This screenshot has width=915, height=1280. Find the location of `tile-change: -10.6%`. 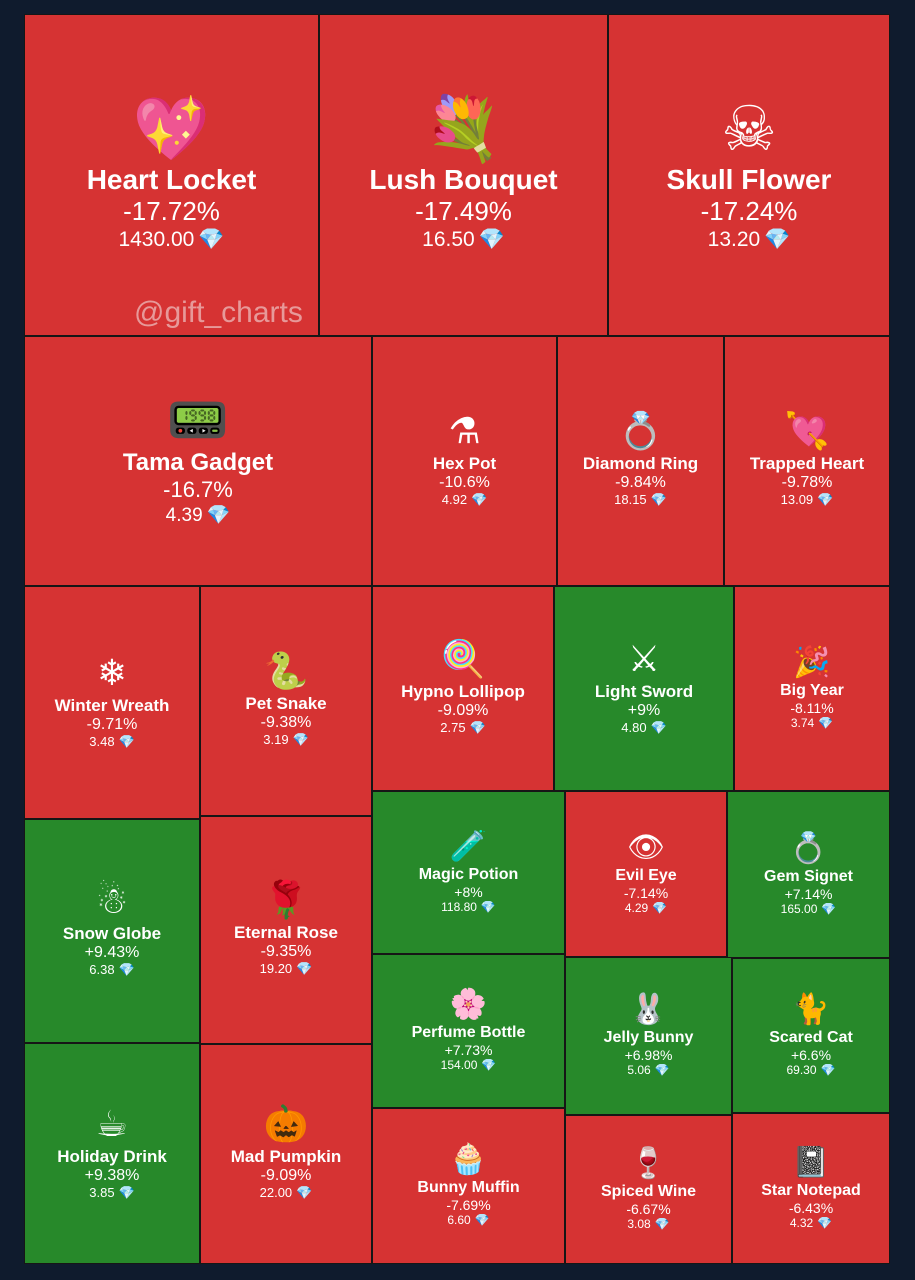

tile-change: -10.6% is located at coordinates (464, 482).